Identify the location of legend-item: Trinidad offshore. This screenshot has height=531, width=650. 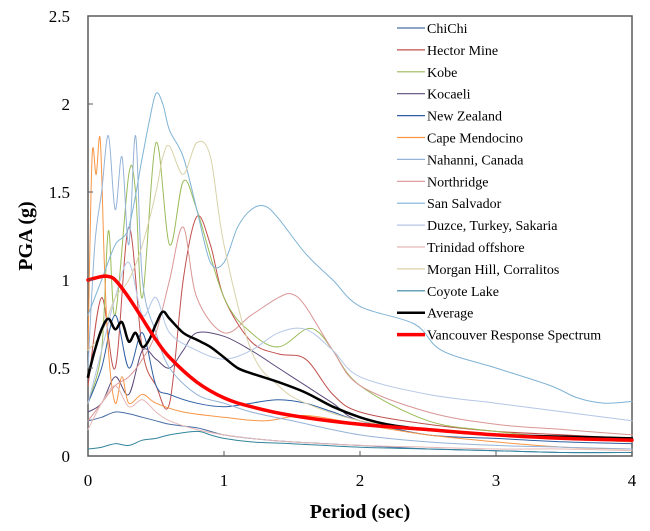
(461, 248).